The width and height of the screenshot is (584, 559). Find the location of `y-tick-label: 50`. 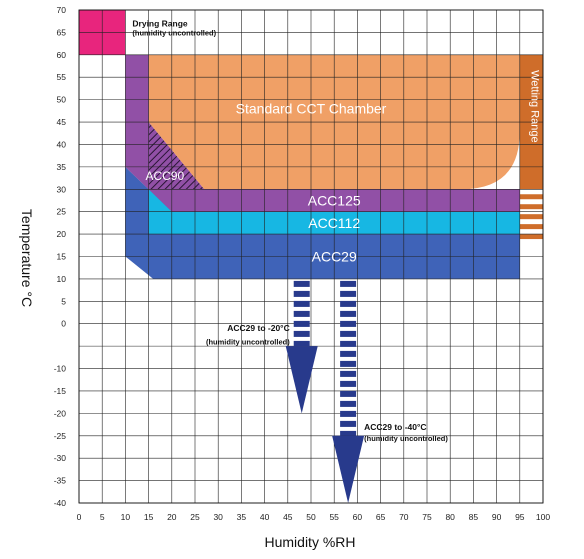

y-tick-label: 50 is located at coordinates (62, 100).